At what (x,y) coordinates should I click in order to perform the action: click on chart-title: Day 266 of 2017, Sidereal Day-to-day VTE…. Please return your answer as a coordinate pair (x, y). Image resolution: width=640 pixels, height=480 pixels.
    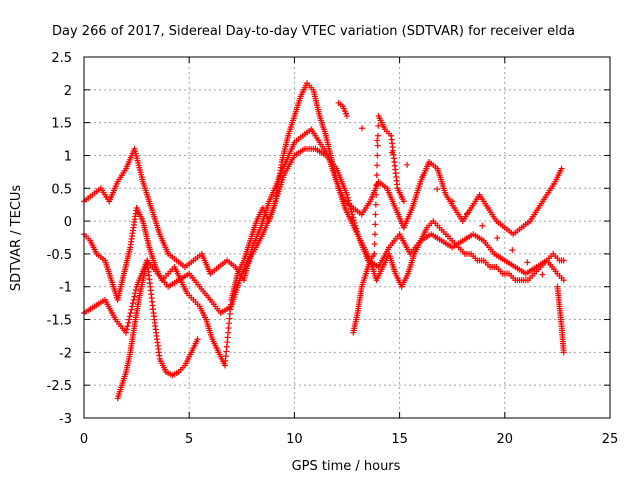
    Looking at the image, I should click on (313, 31).